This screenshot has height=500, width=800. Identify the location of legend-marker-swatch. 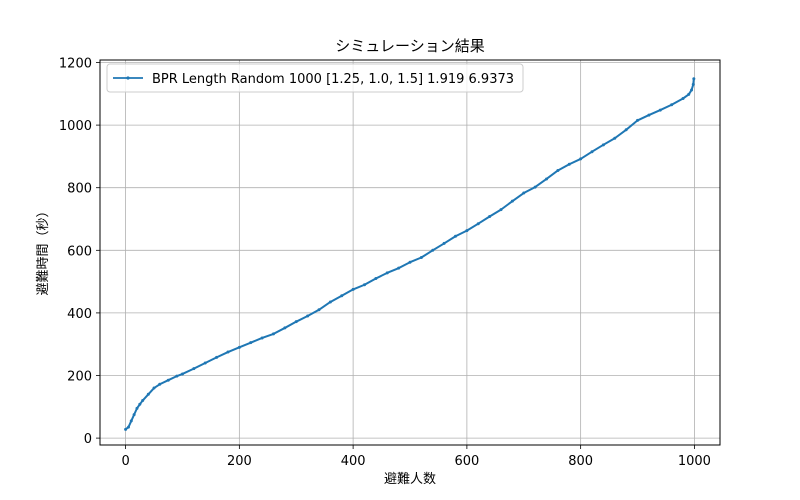
(128, 78).